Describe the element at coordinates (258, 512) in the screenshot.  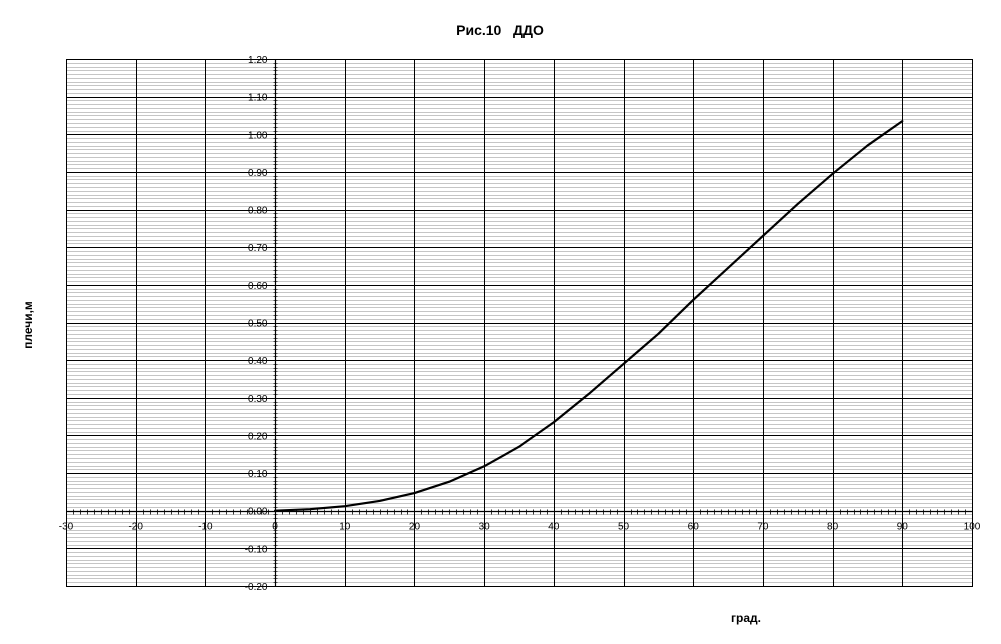
I see `y-tick-label: 0.00` at that location.